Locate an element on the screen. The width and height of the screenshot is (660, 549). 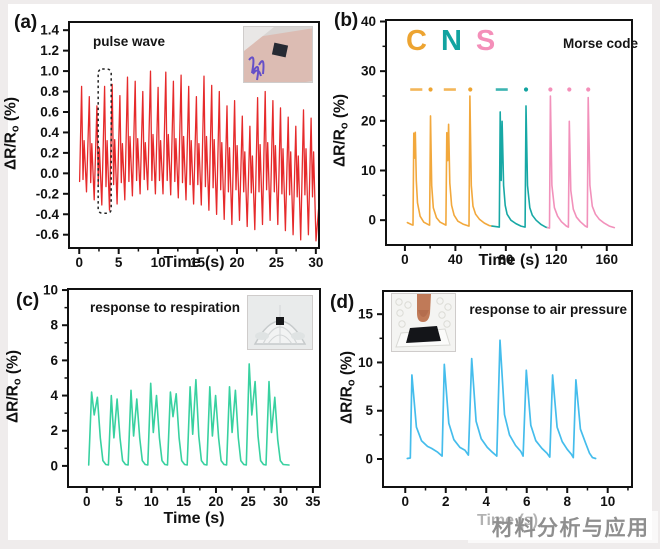
svg-text: 80 is located at coordinates (505, 259).